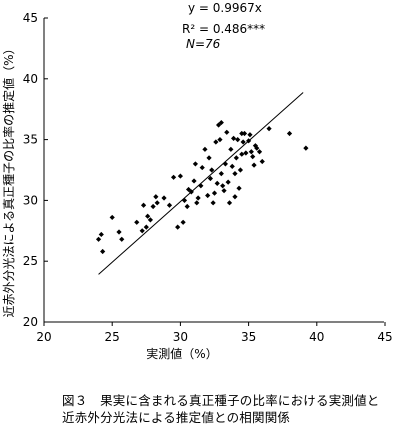 Image resolution: width=417 pixels, height=426 pixels. Describe the element at coordinates (316, 337) in the screenshot. I see `x-tick-label: 40` at that location.